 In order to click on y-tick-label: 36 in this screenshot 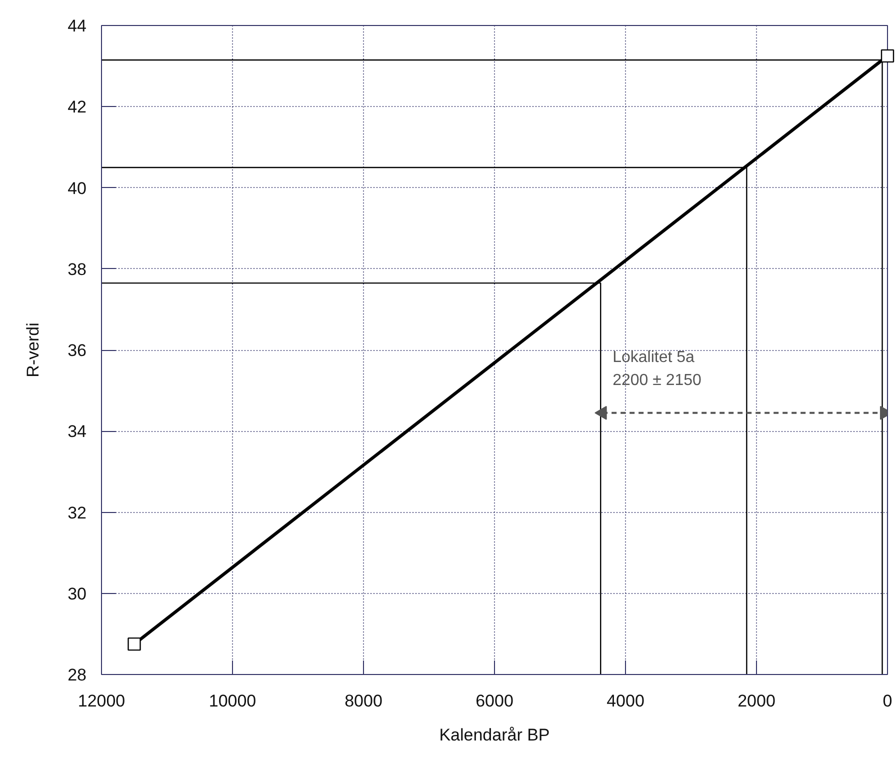, I will do `click(77, 350)`.